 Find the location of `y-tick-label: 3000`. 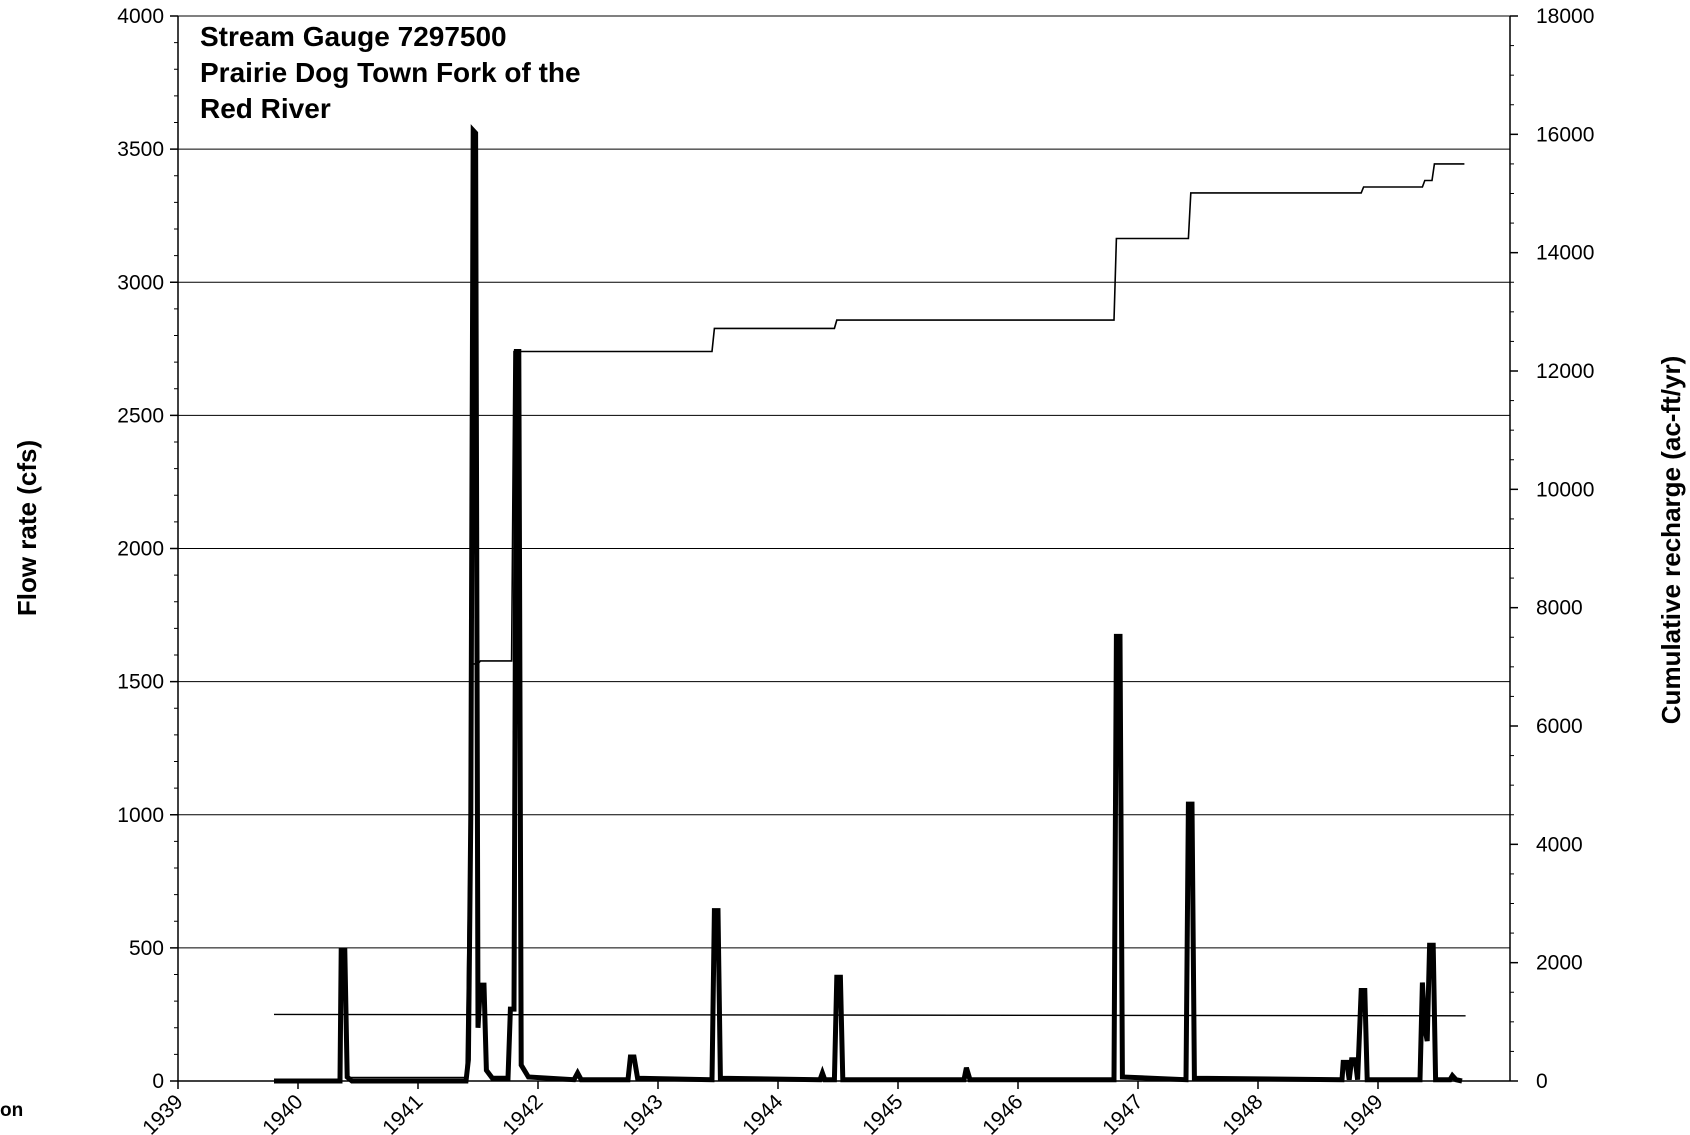

y-tick-label: 3000 is located at coordinates (140, 282).